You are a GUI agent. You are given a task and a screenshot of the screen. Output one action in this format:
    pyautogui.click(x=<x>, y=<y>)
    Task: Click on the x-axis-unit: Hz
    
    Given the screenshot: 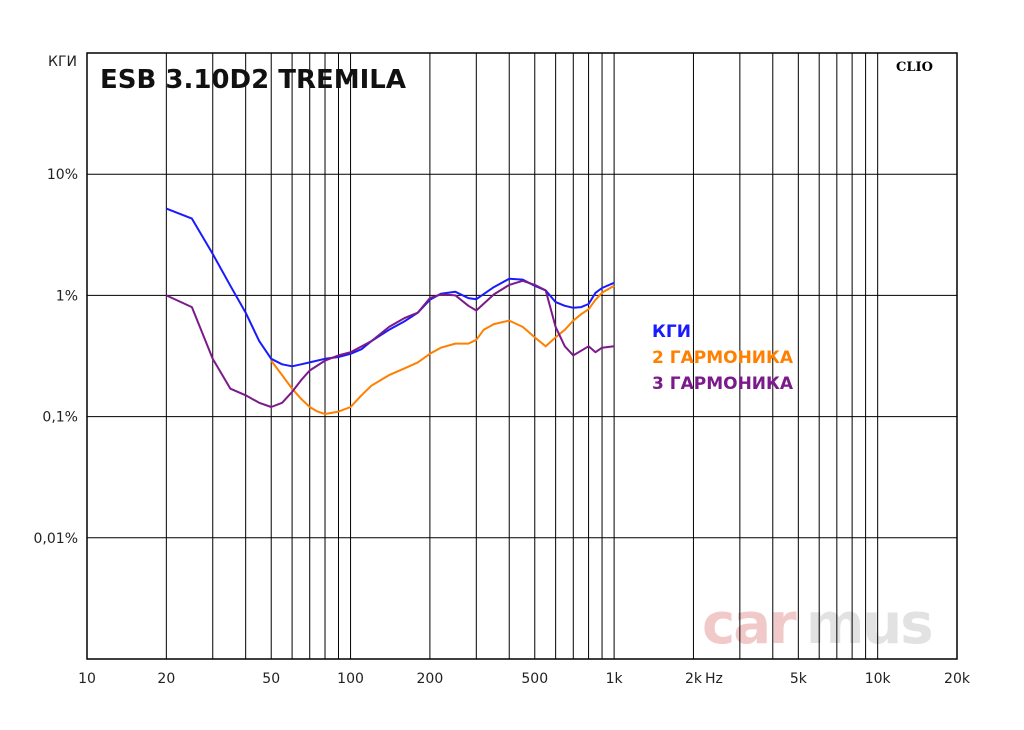 What is the action you would take?
    pyautogui.click(x=714, y=679)
    